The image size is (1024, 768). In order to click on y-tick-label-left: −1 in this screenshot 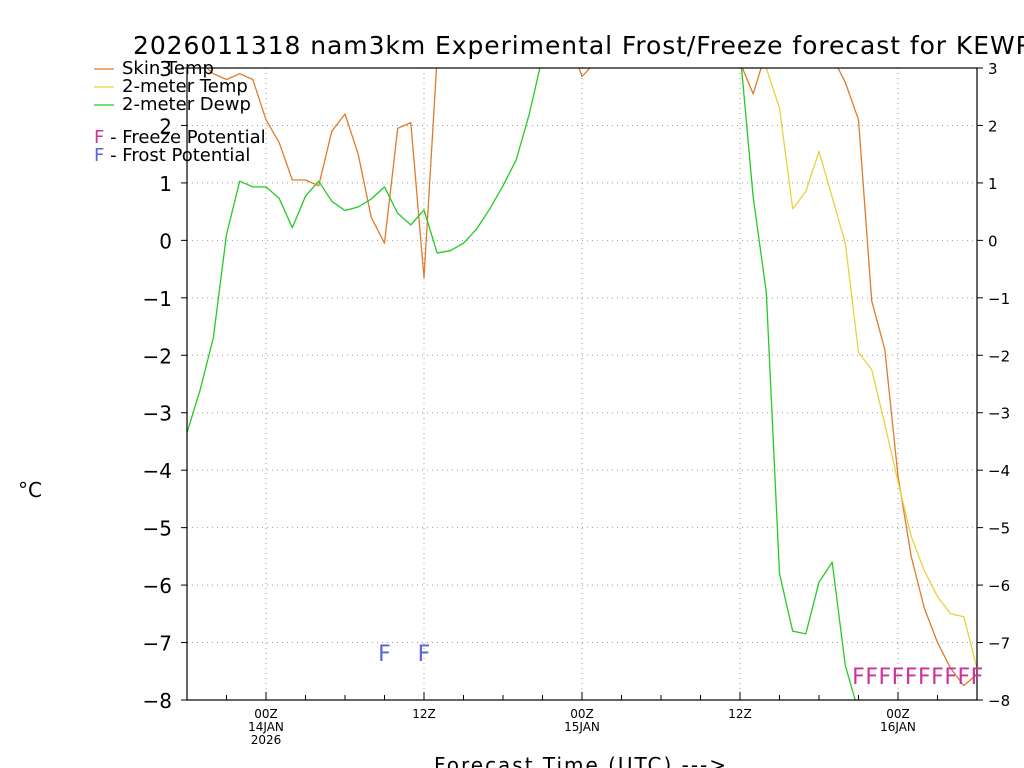, I will do `click(157, 299)`.